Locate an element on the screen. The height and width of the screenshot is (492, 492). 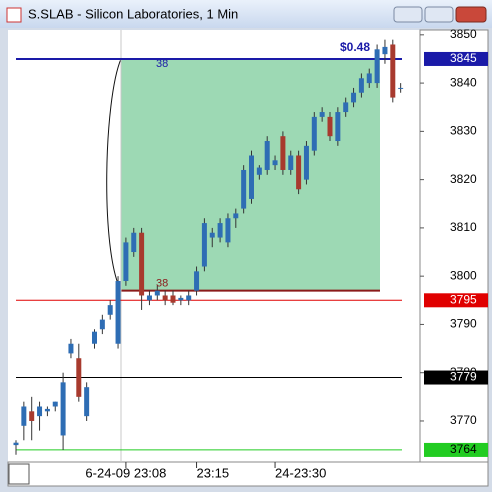
range-top-label: 38 is located at coordinates (162, 64).